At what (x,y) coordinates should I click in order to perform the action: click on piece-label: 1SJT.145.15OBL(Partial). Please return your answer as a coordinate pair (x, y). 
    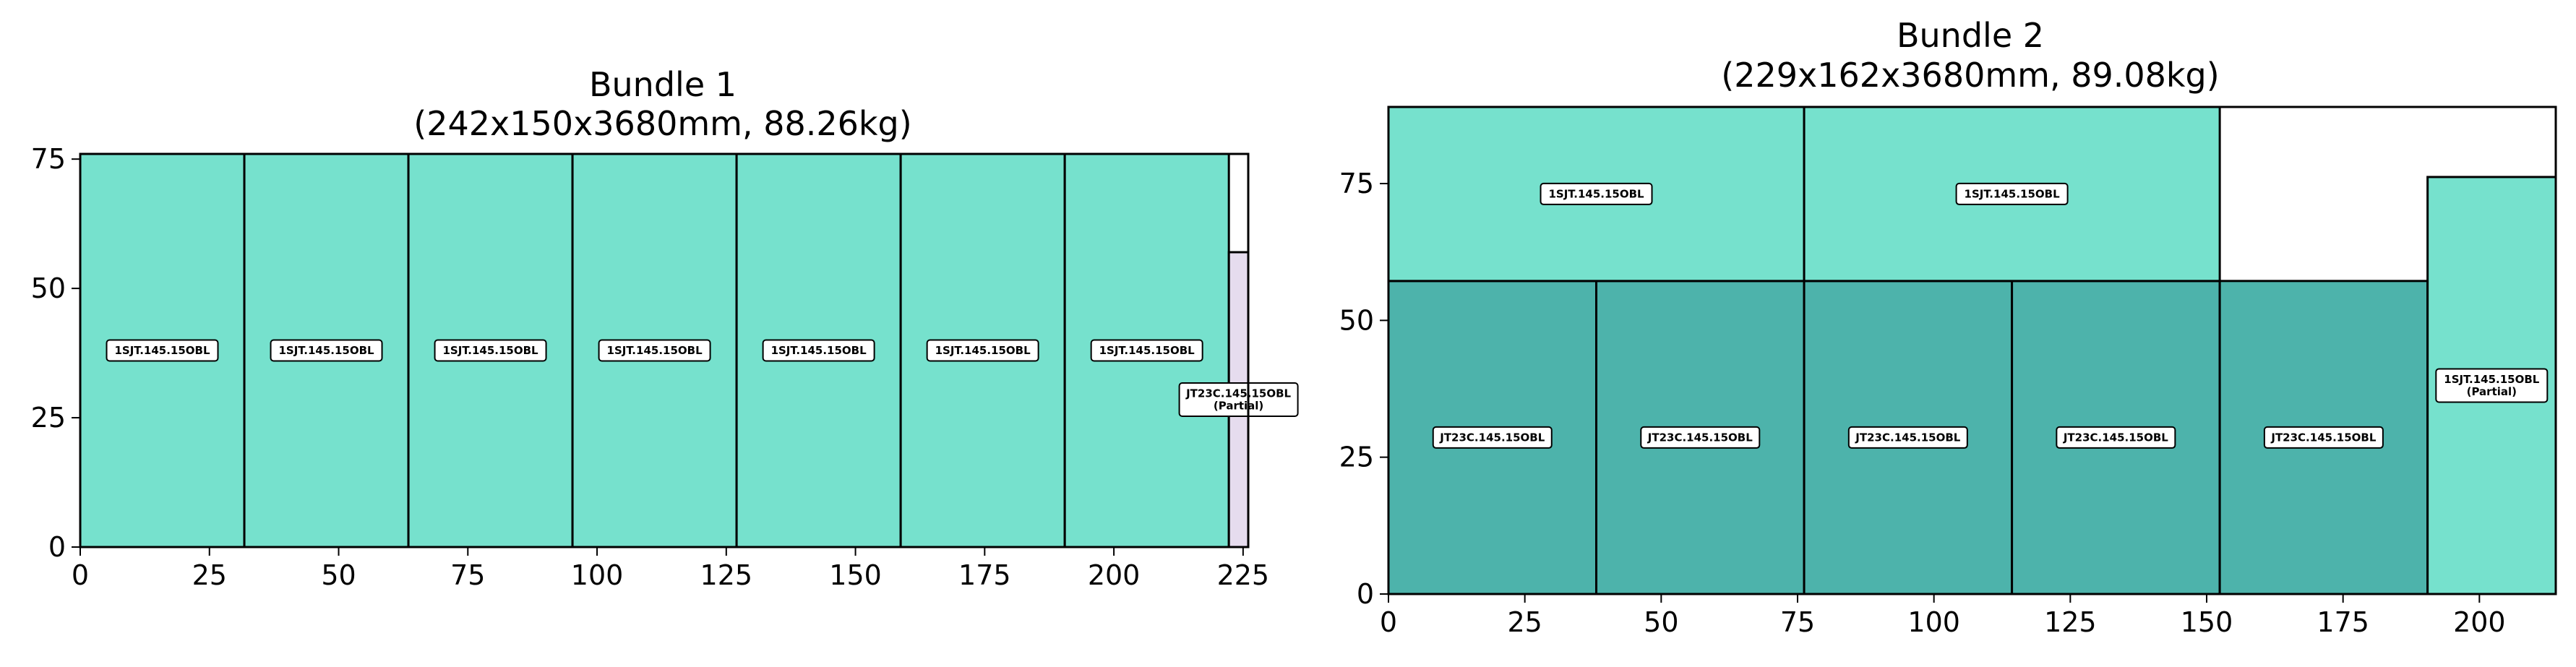
    Looking at the image, I should click on (2492, 385).